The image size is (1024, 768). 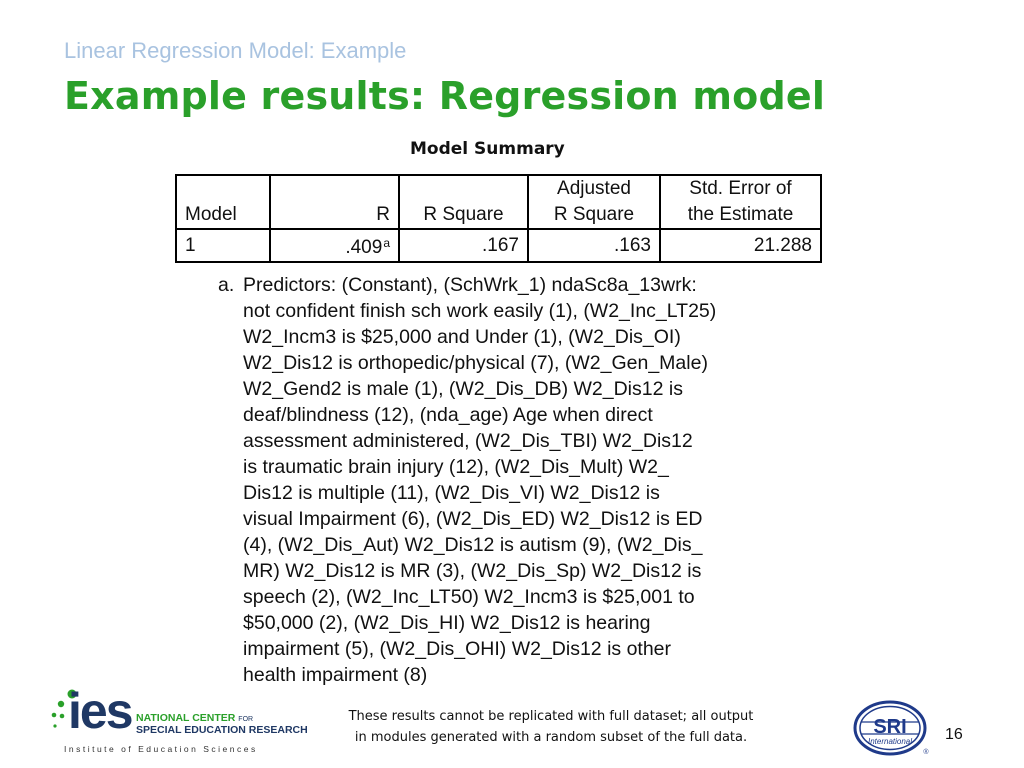 I want to click on header-adjusted-r-square: Adjusted R Square, so click(x=594, y=202).